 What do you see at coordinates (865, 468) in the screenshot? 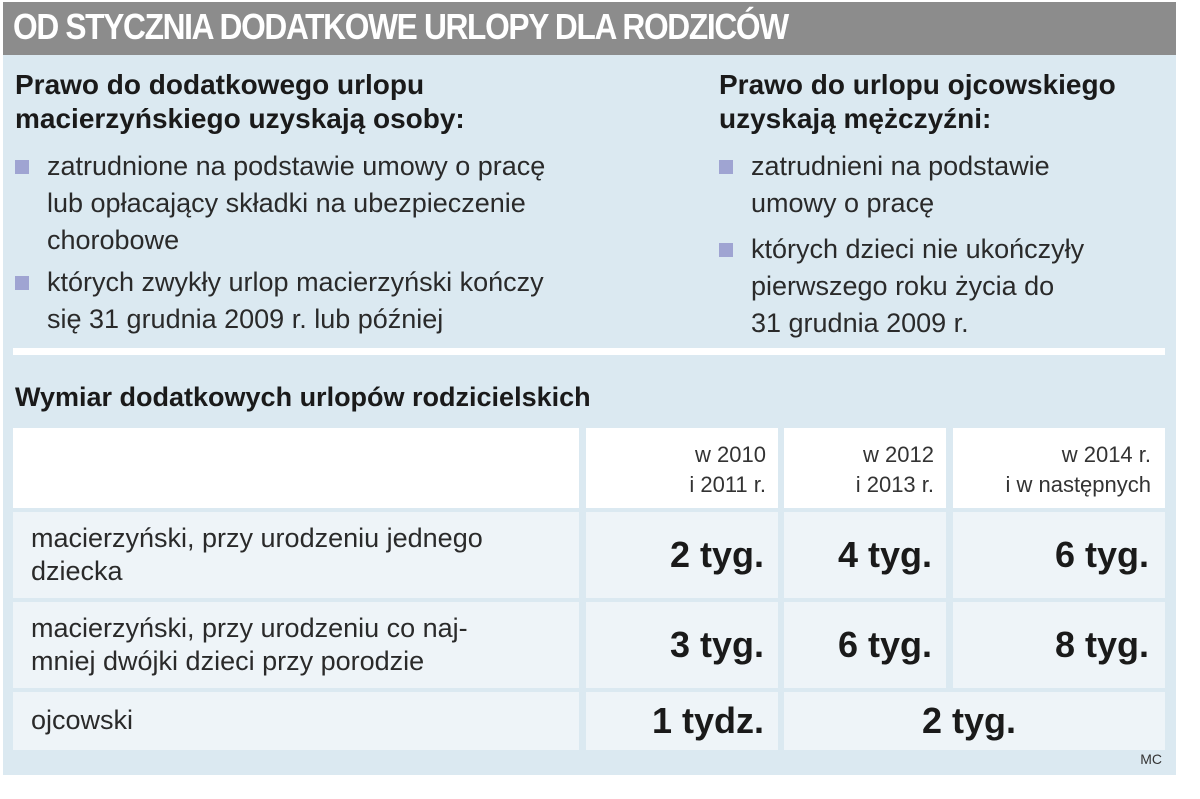
I see `table-header-cell: w 2012 i 2013 r.` at bounding box center [865, 468].